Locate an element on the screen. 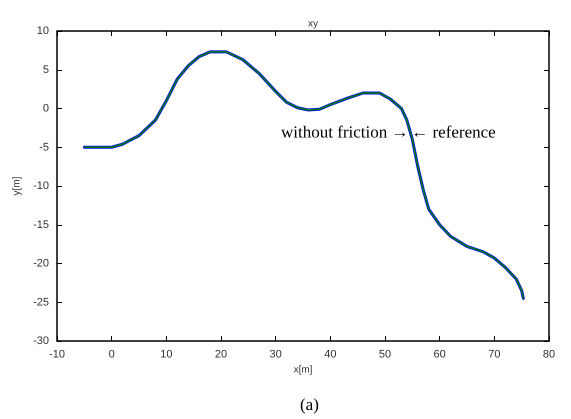 This screenshot has width=571, height=419. y-tick-label: -25 is located at coordinates (41, 302).